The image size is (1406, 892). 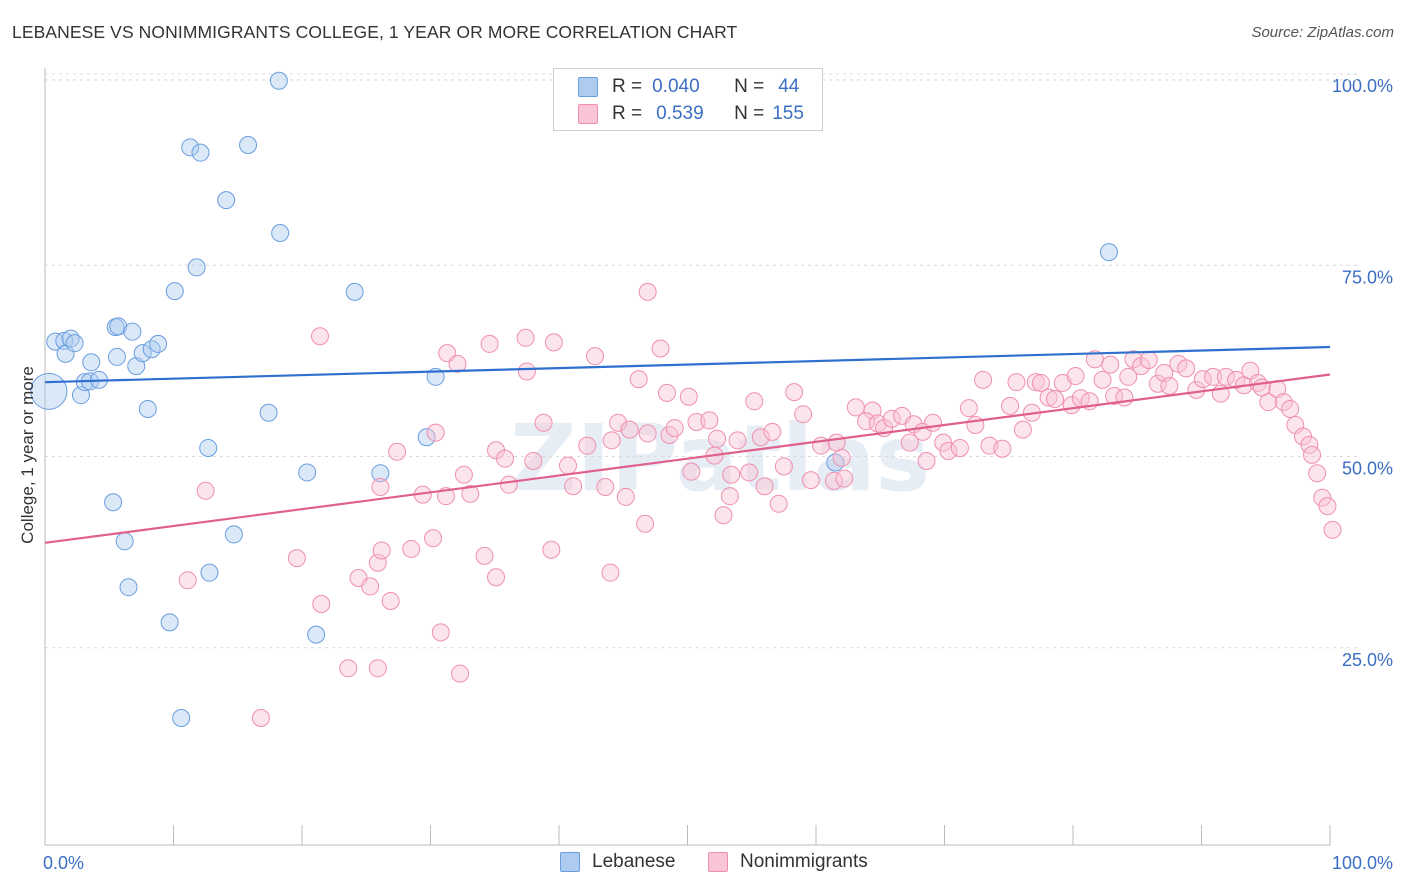 What do you see at coordinates (63, 863) in the screenshot?
I see `x-tick-label-min: 0.0%` at bounding box center [63, 863].